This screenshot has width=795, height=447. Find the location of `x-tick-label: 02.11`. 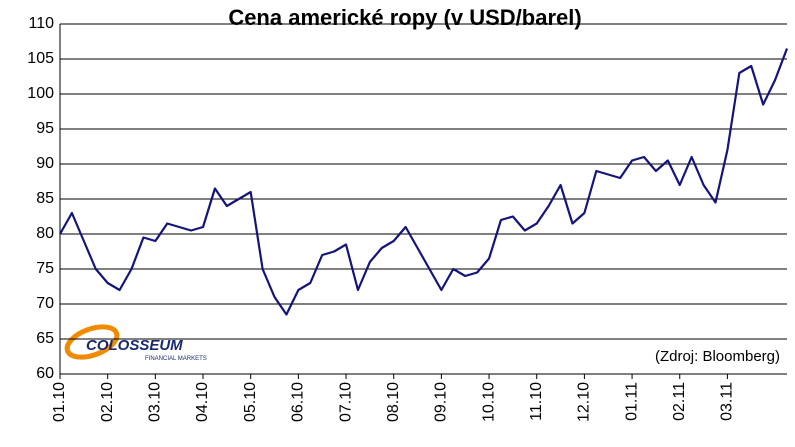

x-tick-label: 02.11 is located at coordinates (679, 401).